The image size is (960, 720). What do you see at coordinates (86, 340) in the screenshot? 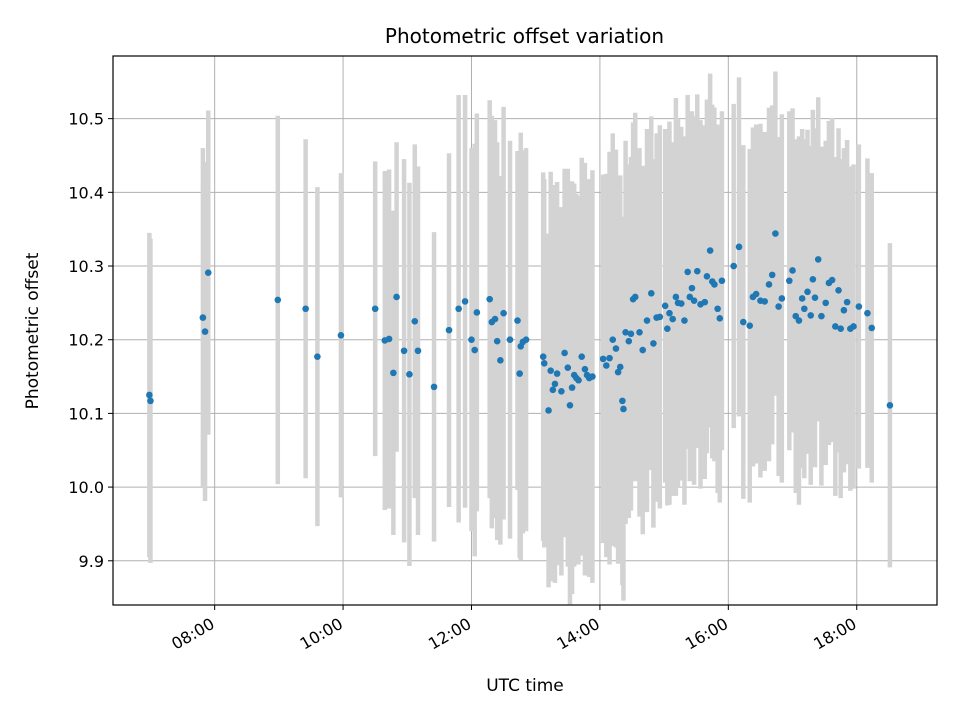
I see `y-tick-label: 10.2` at bounding box center [86, 340].